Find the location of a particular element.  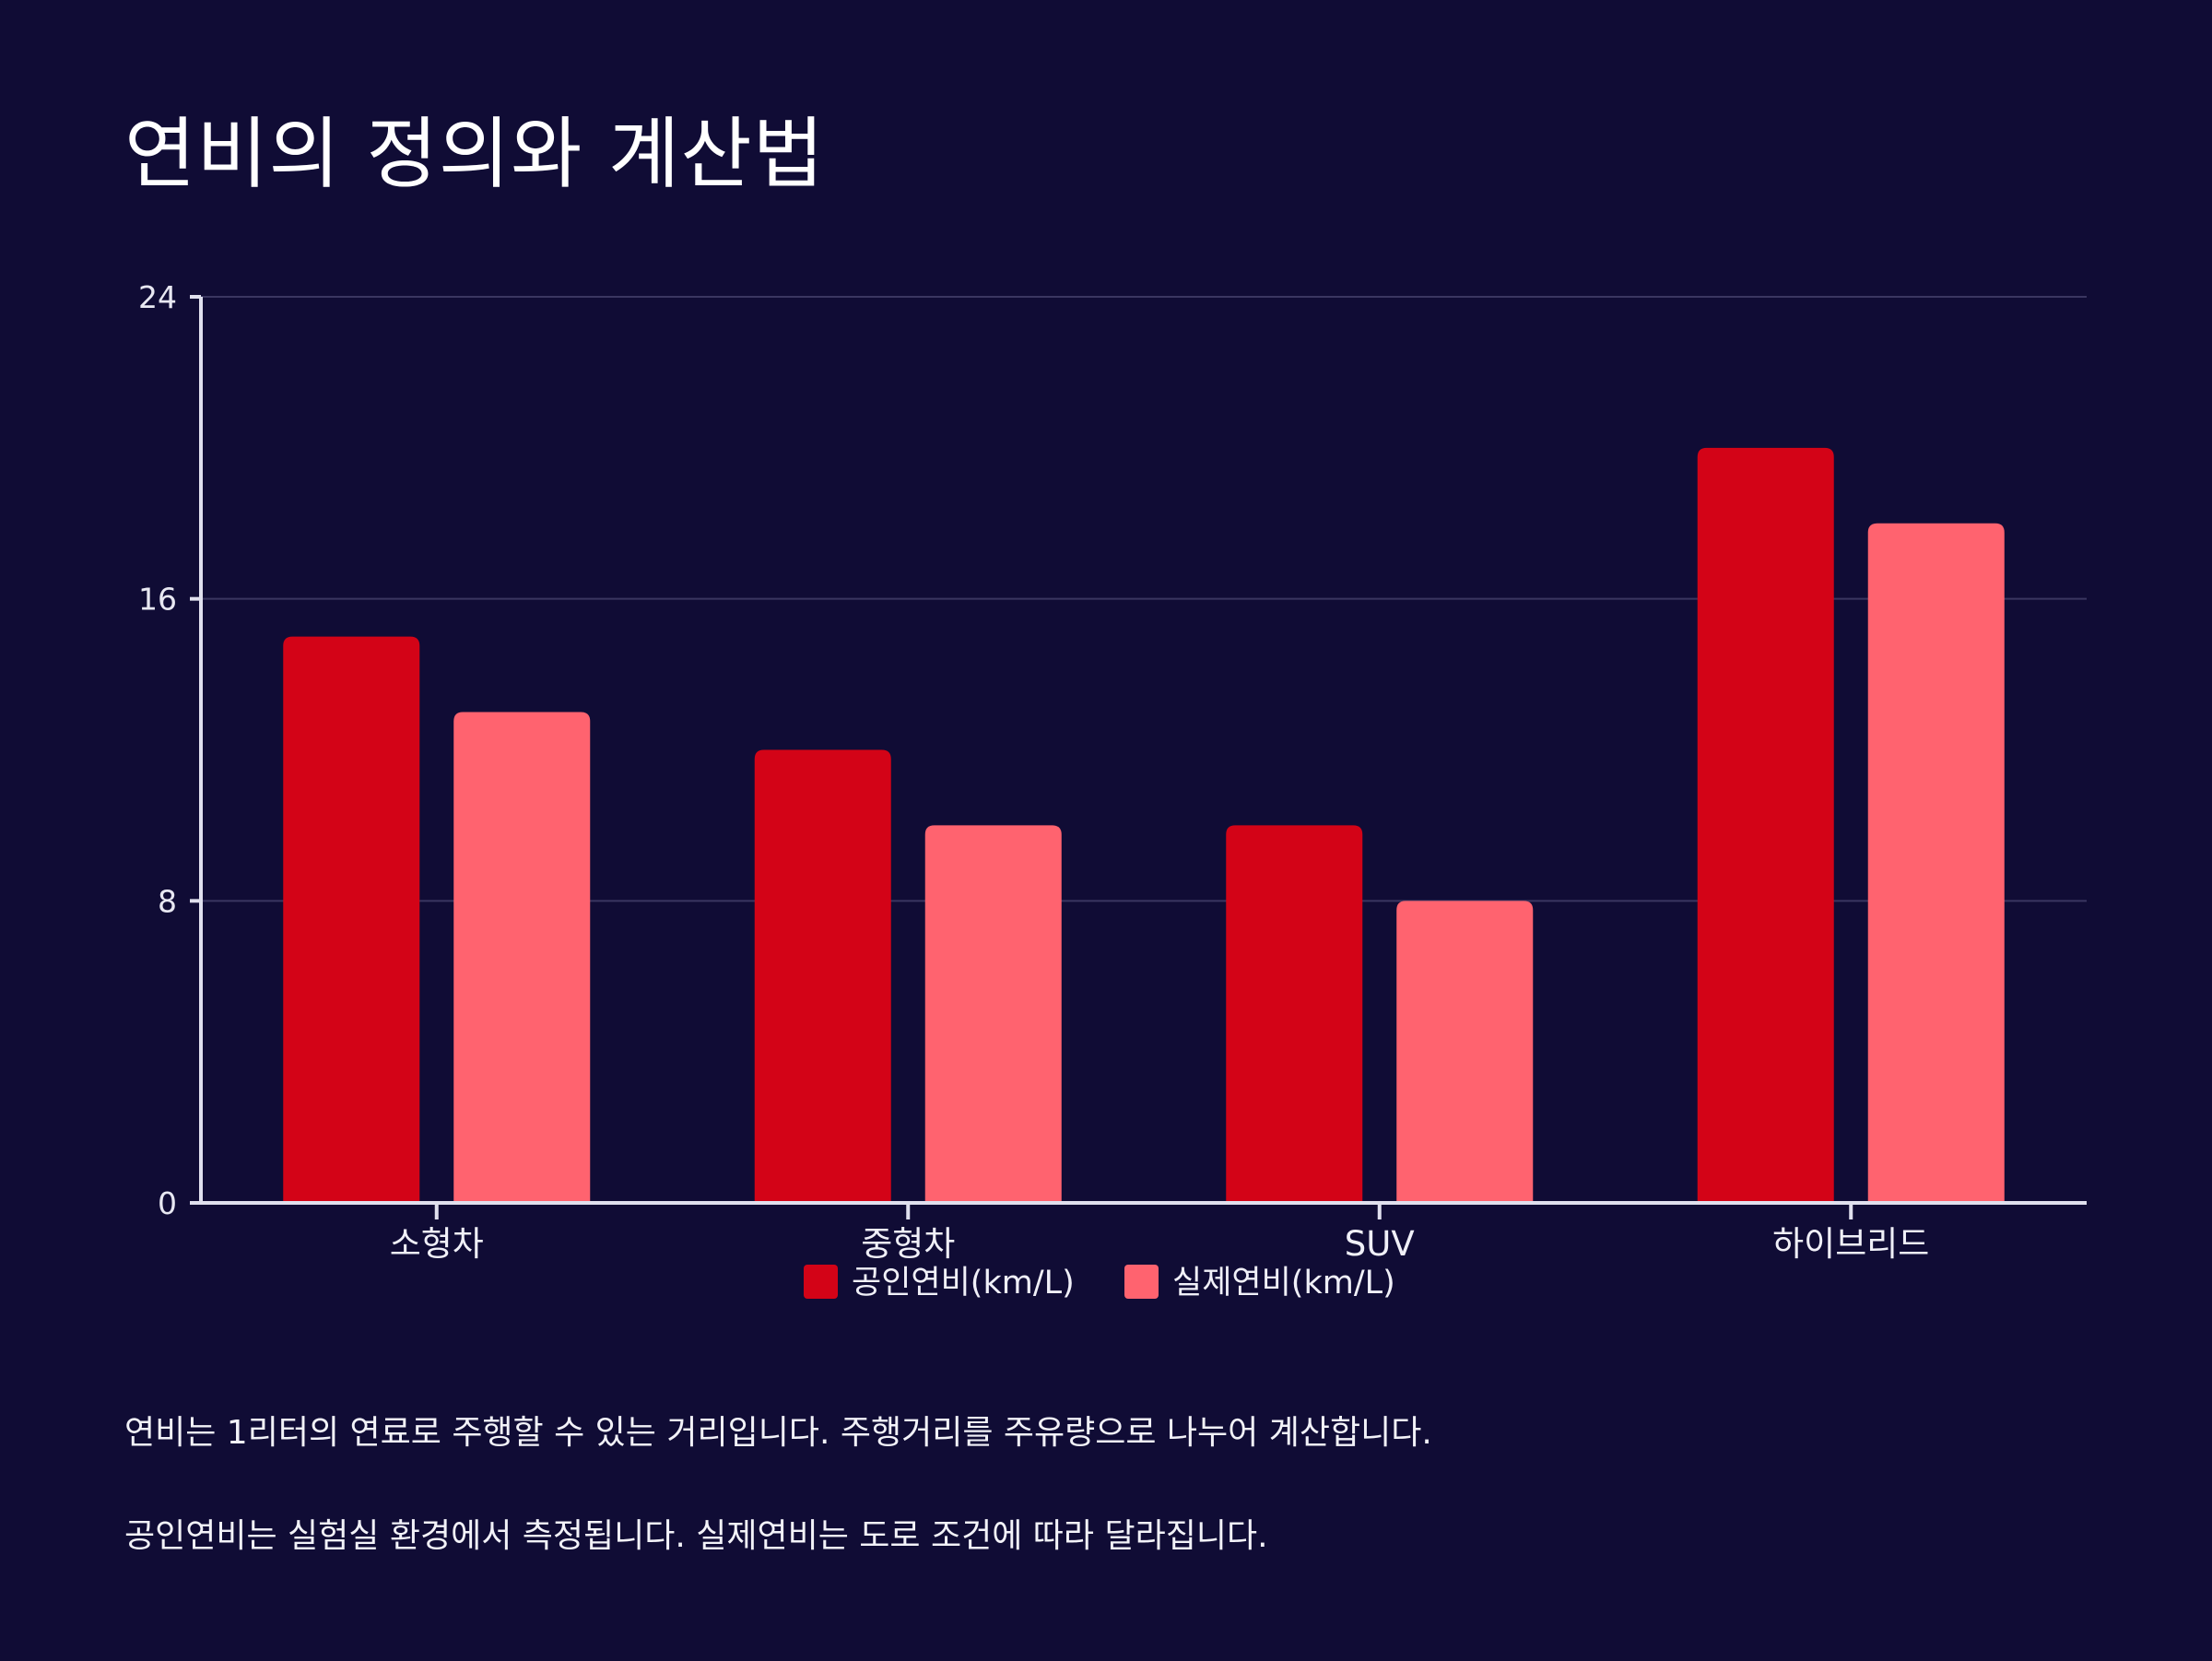

chart-title: 연비의 정의와 계산법 is located at coordinates (474, 154).